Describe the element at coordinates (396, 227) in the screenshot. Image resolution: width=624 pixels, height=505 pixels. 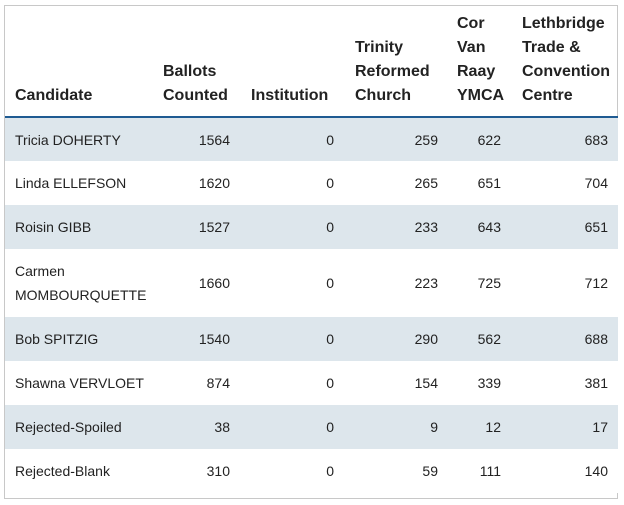
I see `cell-trinity: 233` at that location.